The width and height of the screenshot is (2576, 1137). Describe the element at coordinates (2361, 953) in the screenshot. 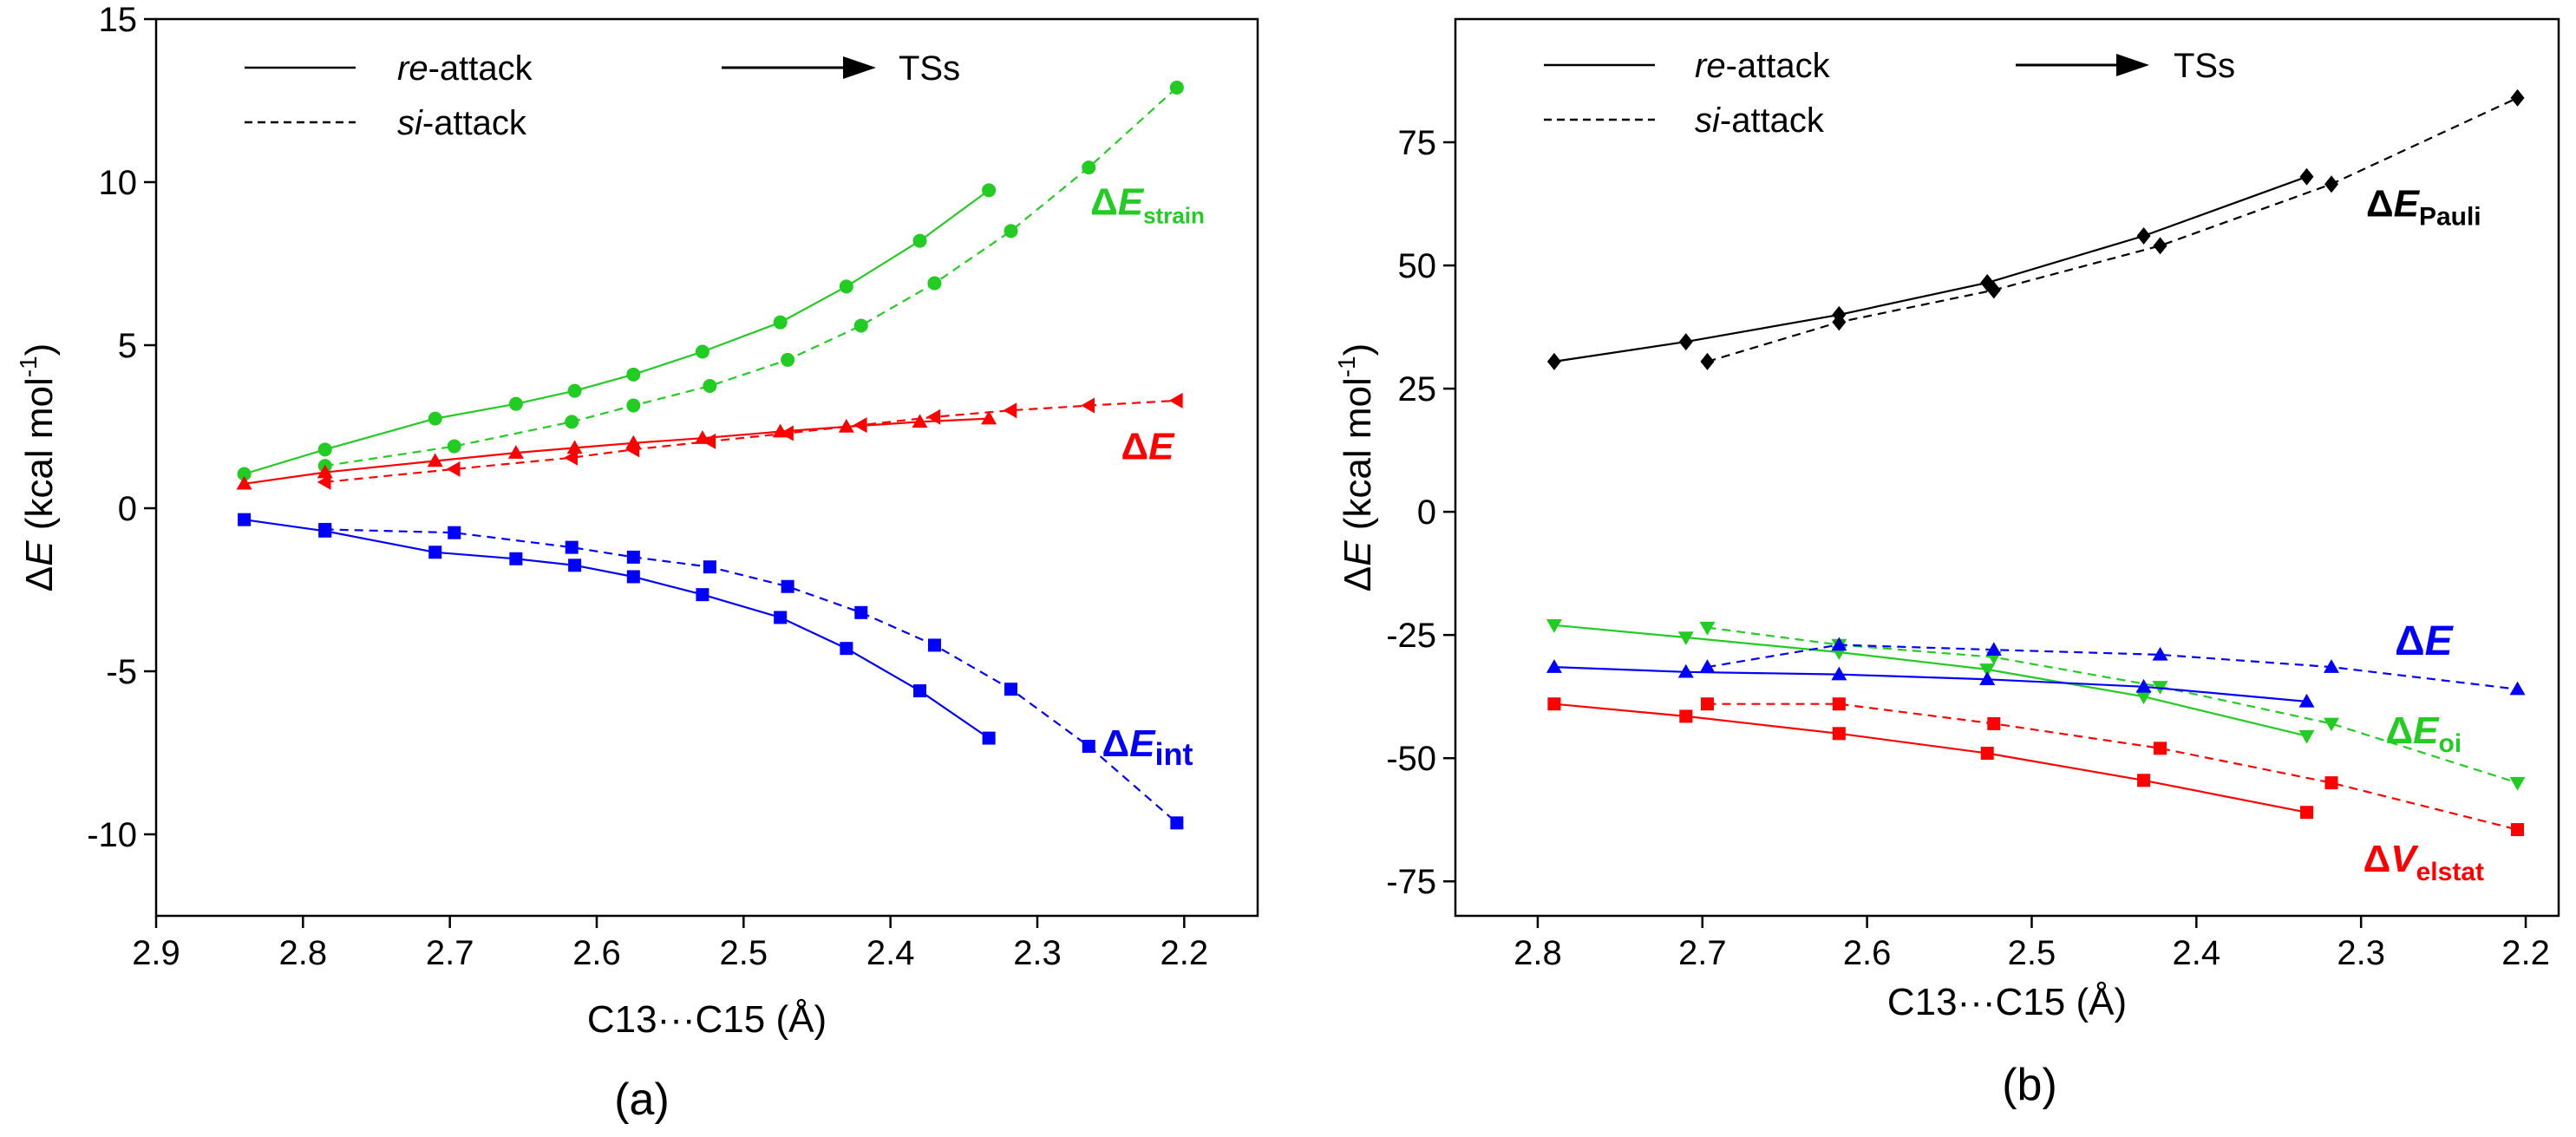

I see `panel-b-xtick-label: 2.3` at that location.